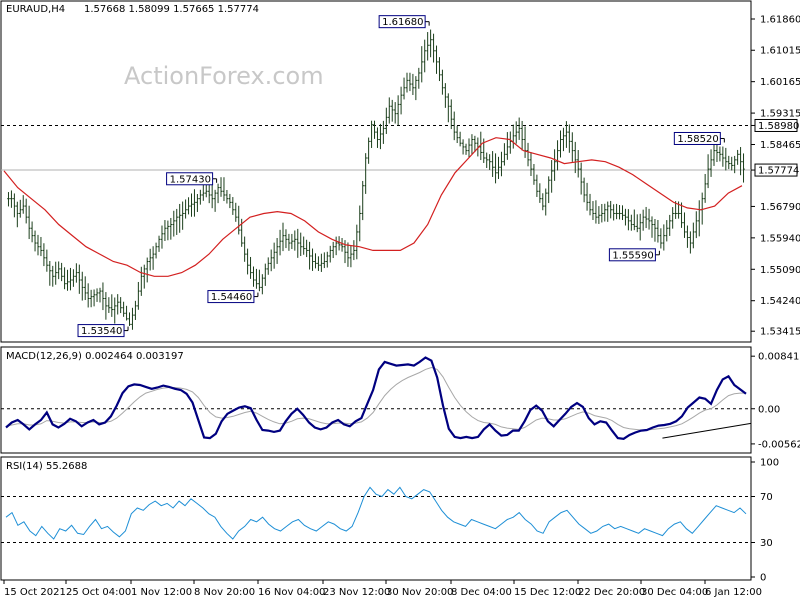 This screenshot has width=800, height=600. I want to click on annotation-label: 1.58520, so click(697, 139).